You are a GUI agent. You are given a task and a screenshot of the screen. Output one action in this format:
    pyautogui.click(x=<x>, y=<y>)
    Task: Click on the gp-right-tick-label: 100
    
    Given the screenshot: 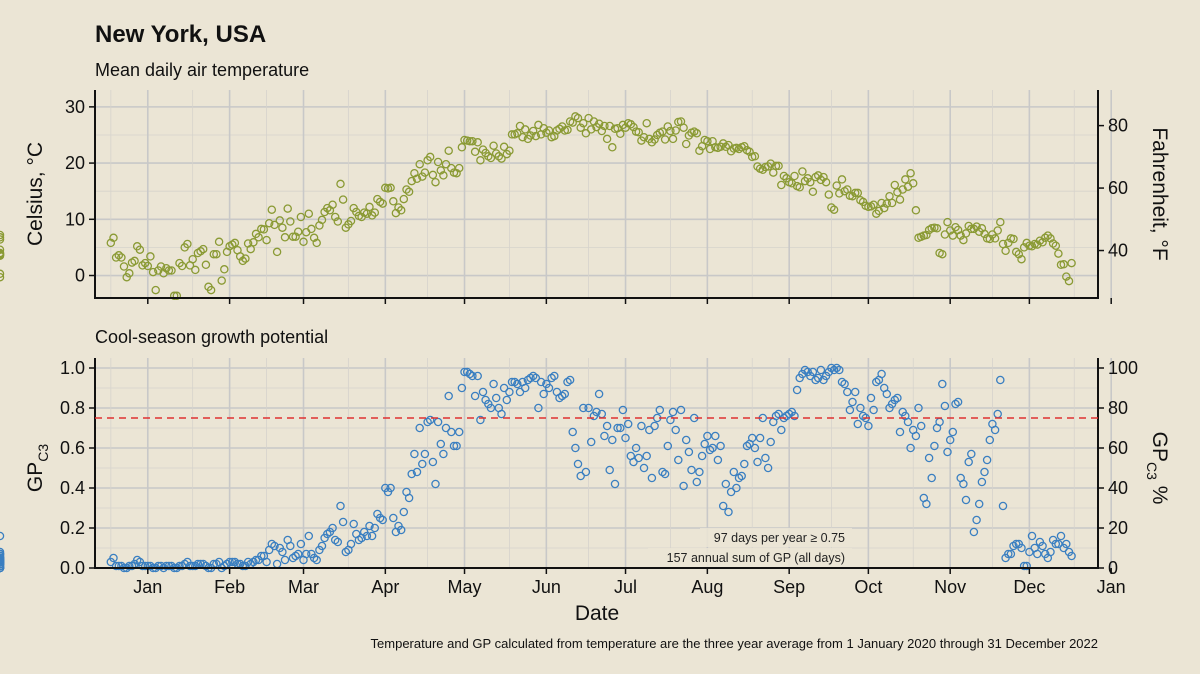 What is the action you would take?
    pyautogui.click(x=1123, y=368)
    